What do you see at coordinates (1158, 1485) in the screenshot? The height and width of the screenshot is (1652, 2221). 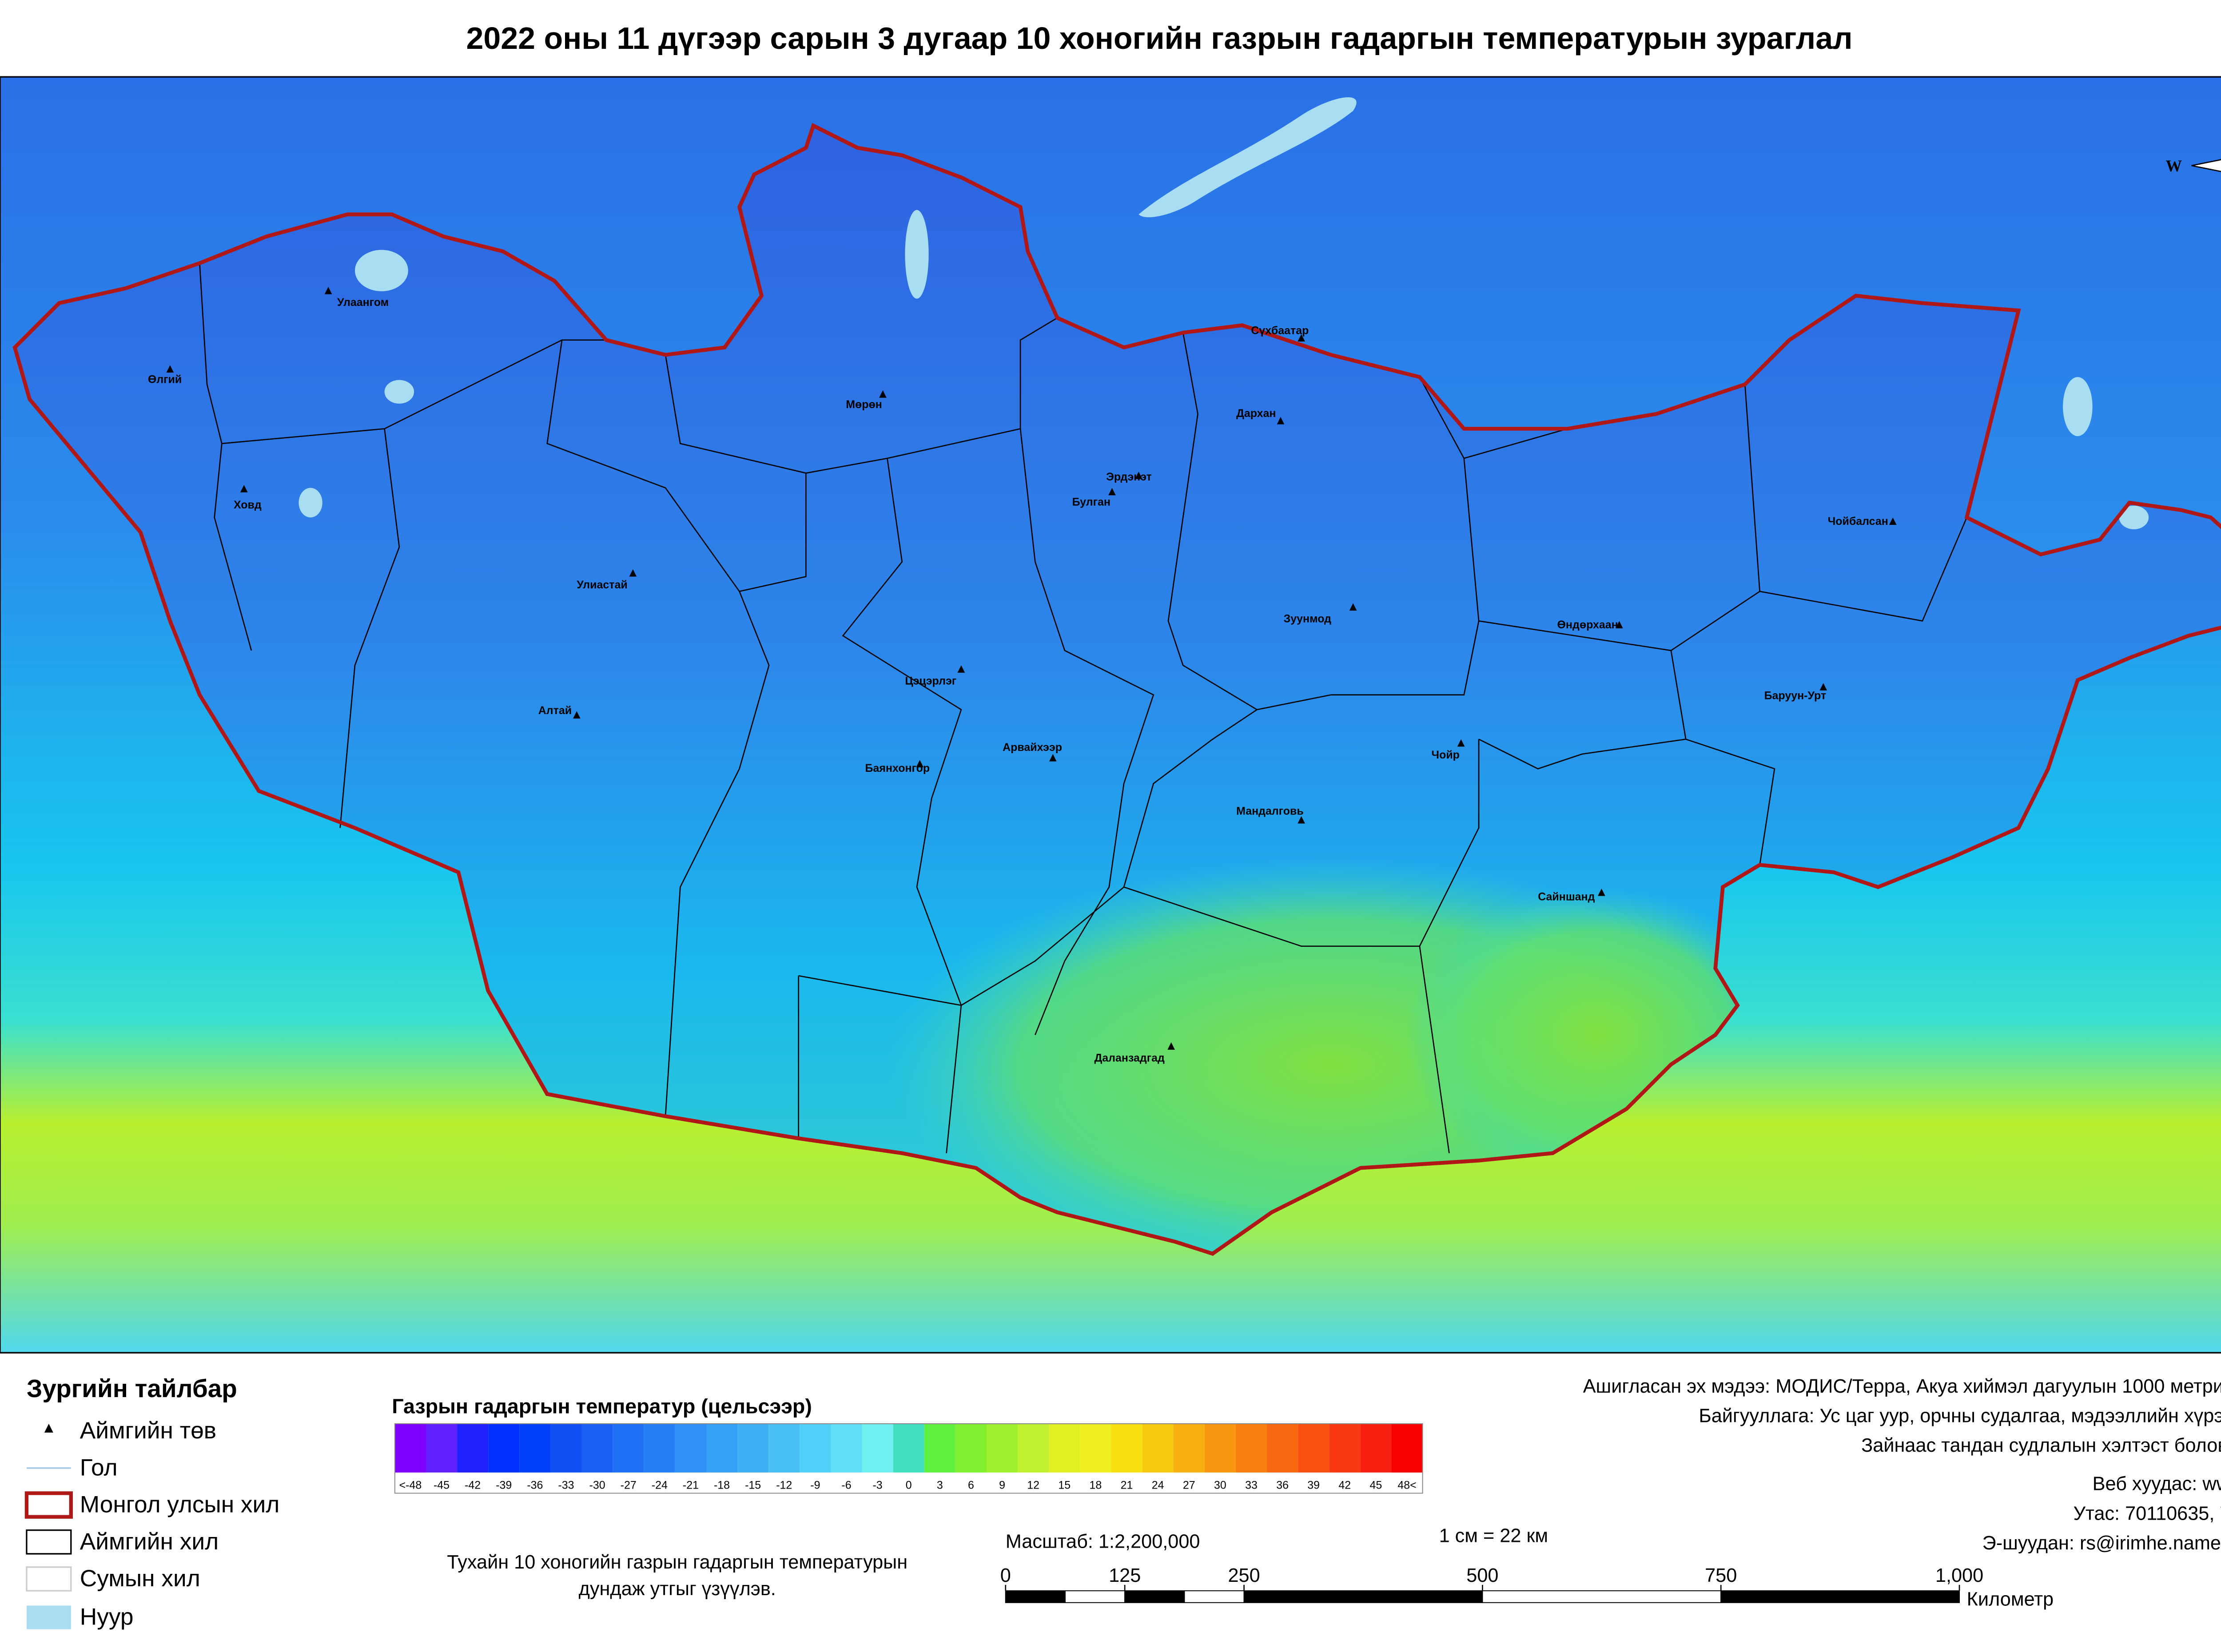 I see `color-label: 24` at bounding box center [1158, 1485].